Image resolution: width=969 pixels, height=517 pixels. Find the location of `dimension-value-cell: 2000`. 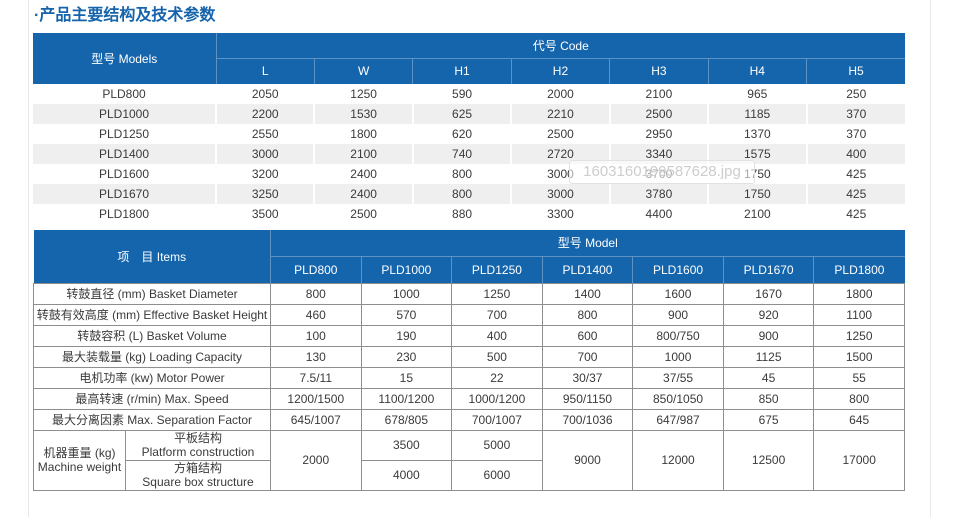

dimension-value-cell: 2000 is located at coordinates (560, 94).